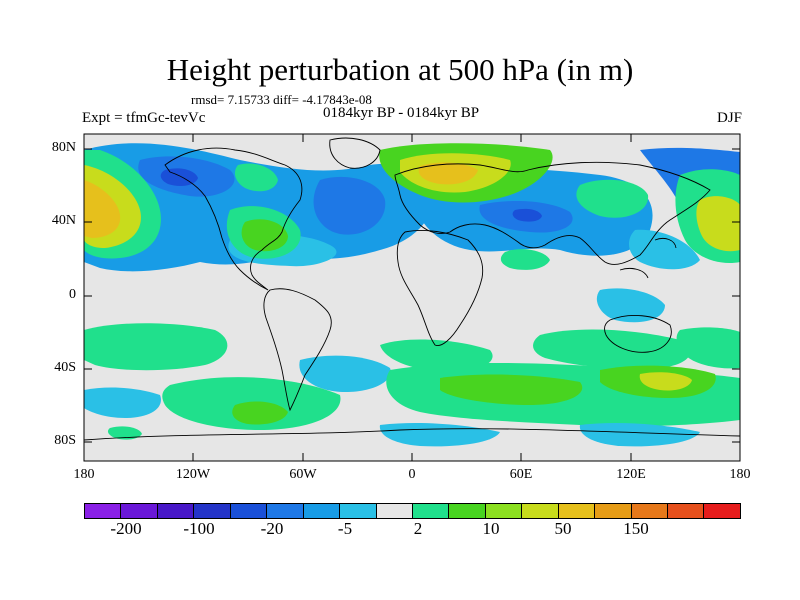  Describe the element at coordinates (345, 528) in the screenshot. I see `colorbar-label: -5` at that location.